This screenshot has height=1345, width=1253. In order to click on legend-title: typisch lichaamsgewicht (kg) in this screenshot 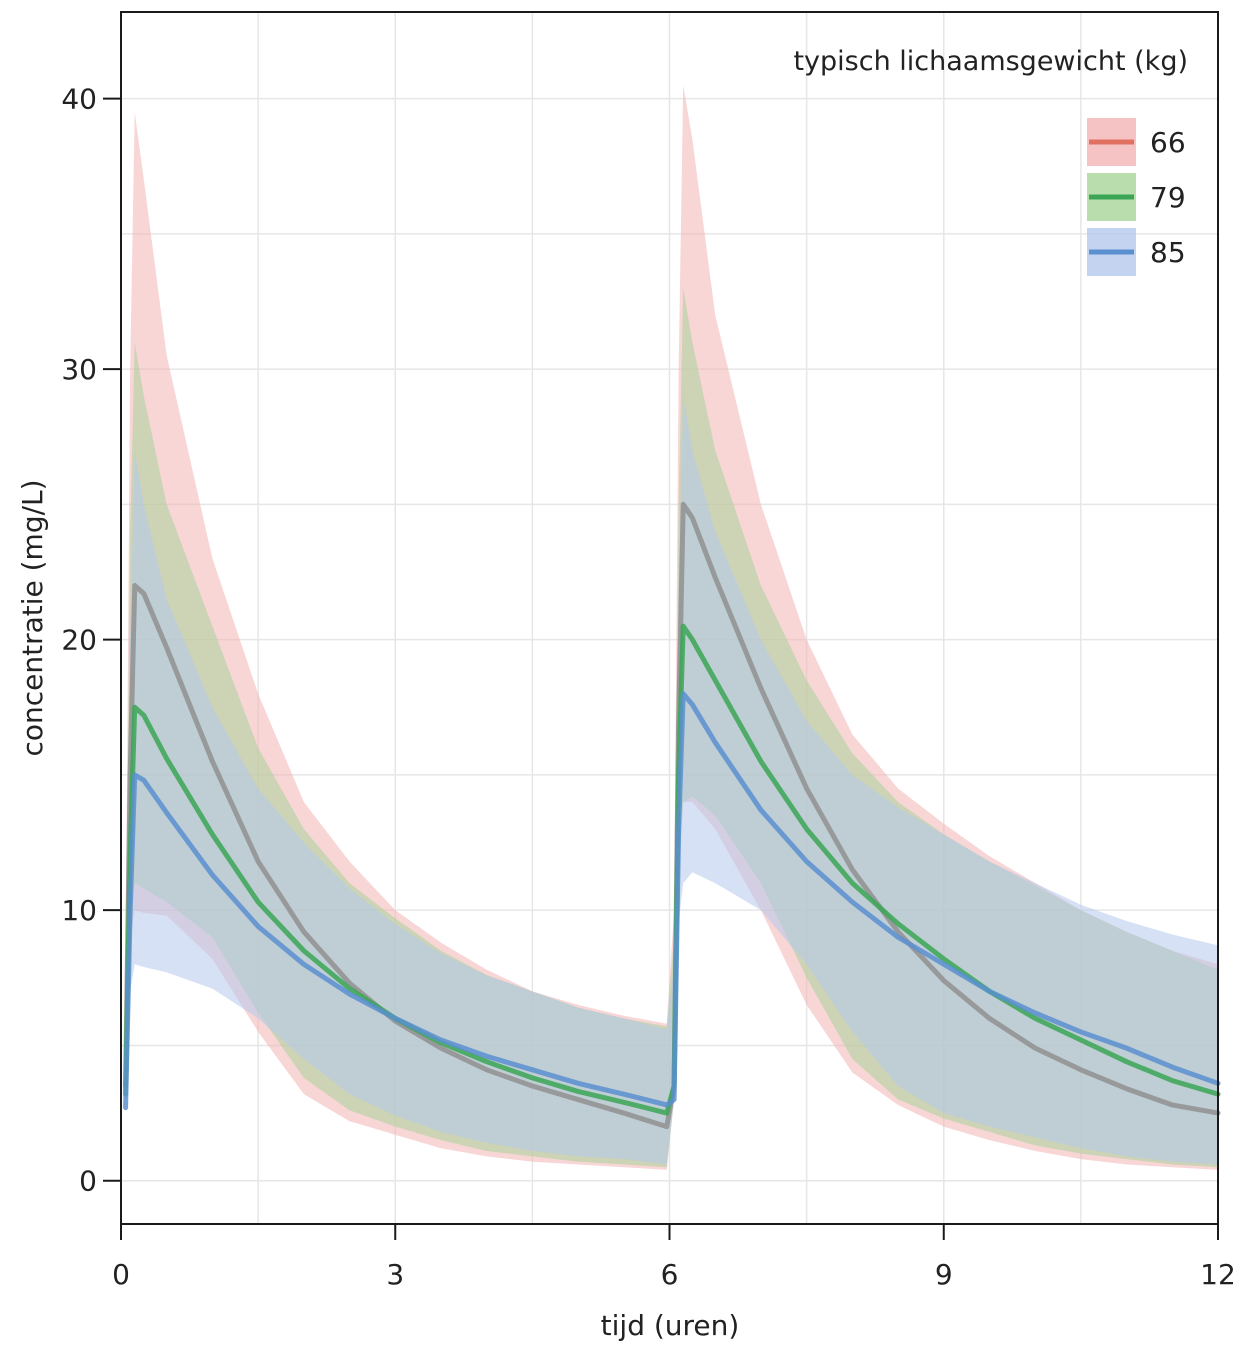, I will do `click(990, 61)`.